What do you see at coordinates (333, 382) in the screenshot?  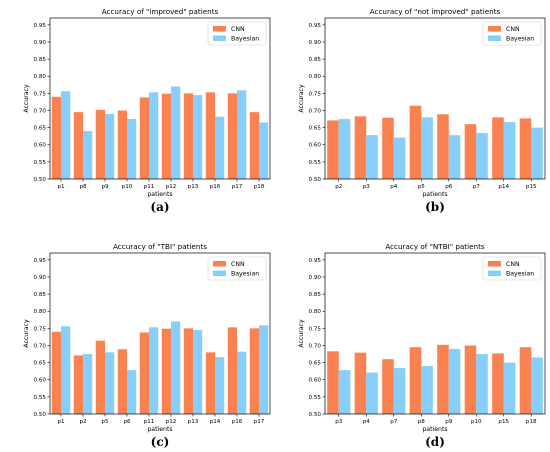 I see `bar-cnn-p3` at bounding box center [333, 382].